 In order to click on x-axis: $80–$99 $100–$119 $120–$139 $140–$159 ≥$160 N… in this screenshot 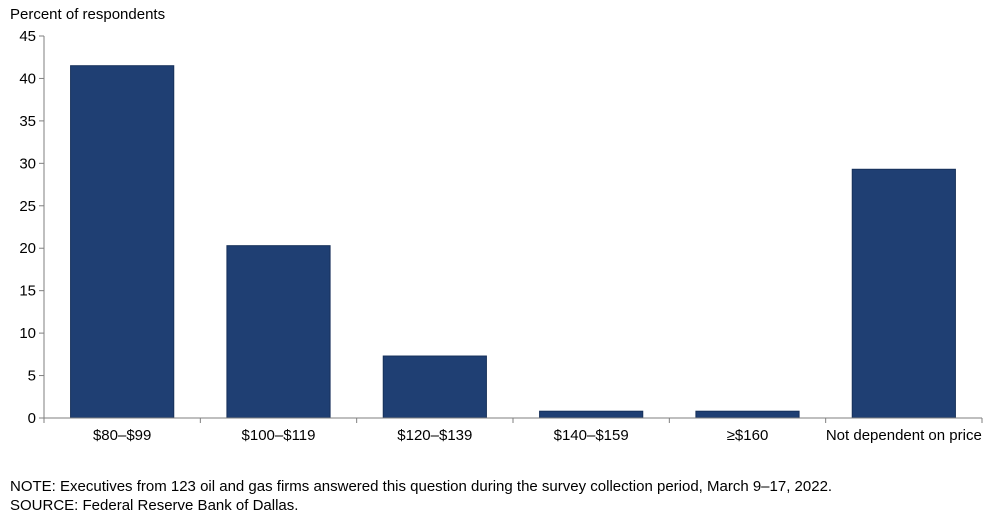, I will do `click(513, 430)`.